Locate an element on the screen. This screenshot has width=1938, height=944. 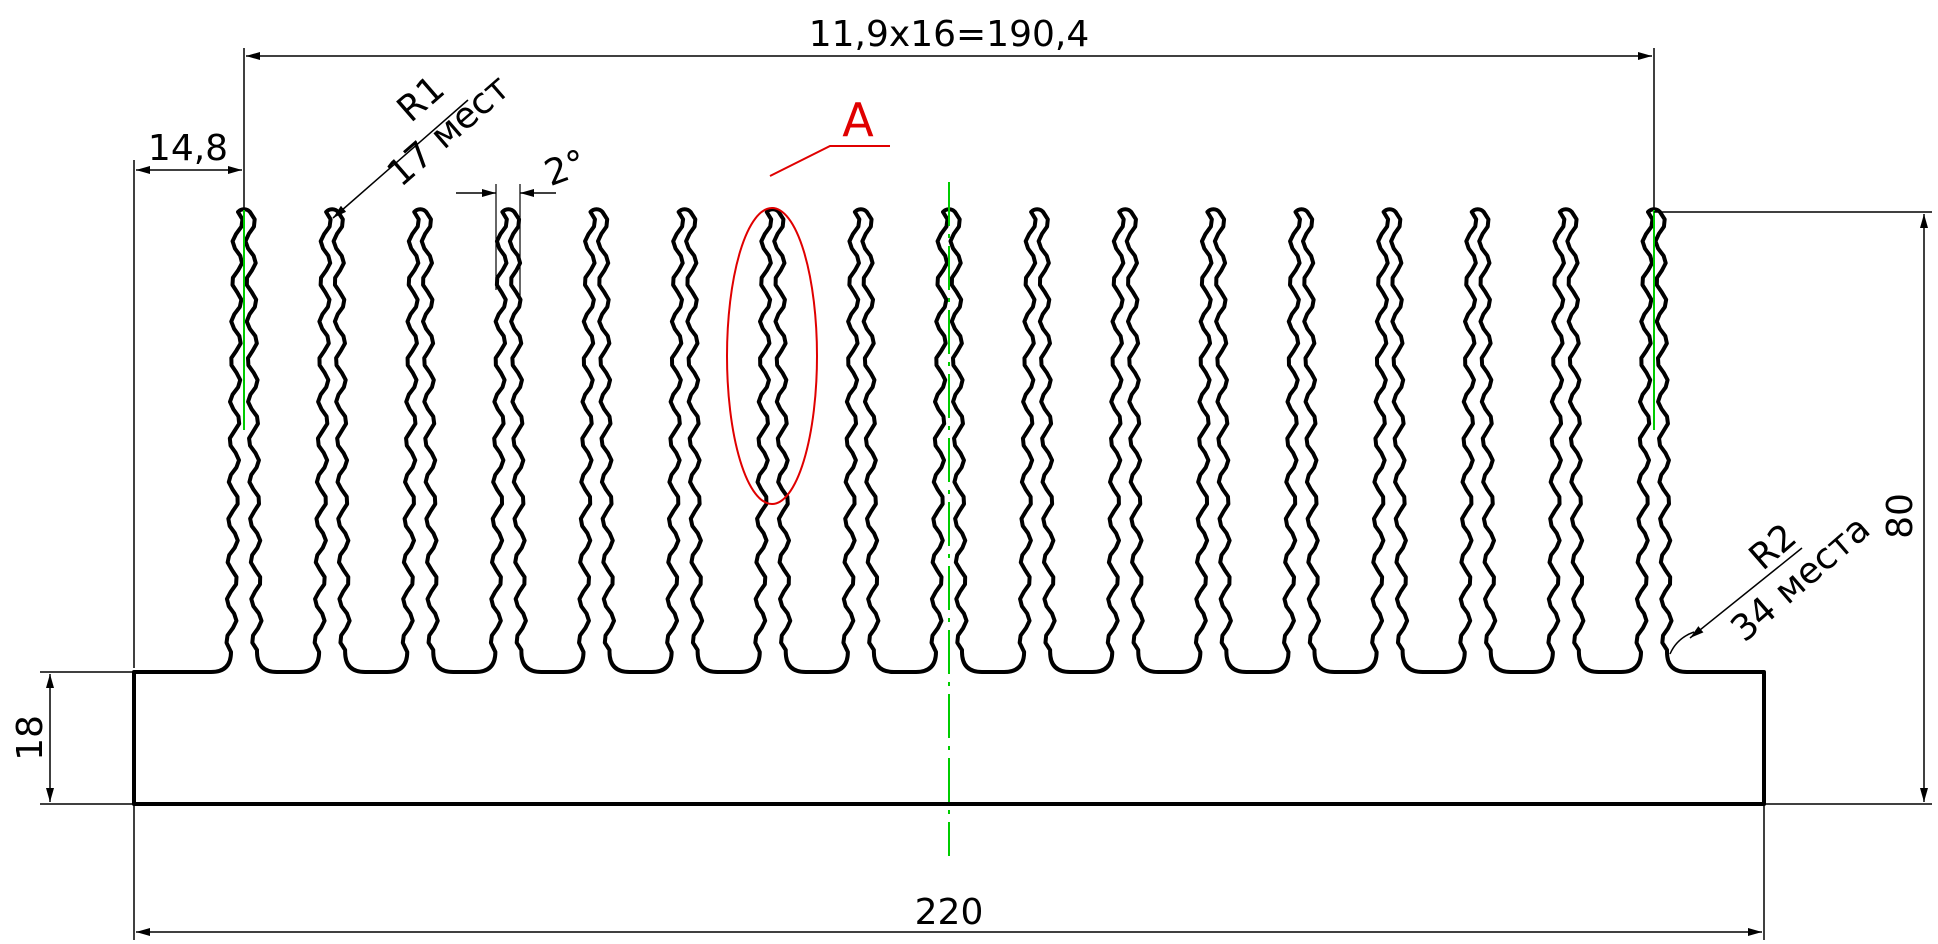
dimension-total-height: 80 is located at coordinates (1793, 508).